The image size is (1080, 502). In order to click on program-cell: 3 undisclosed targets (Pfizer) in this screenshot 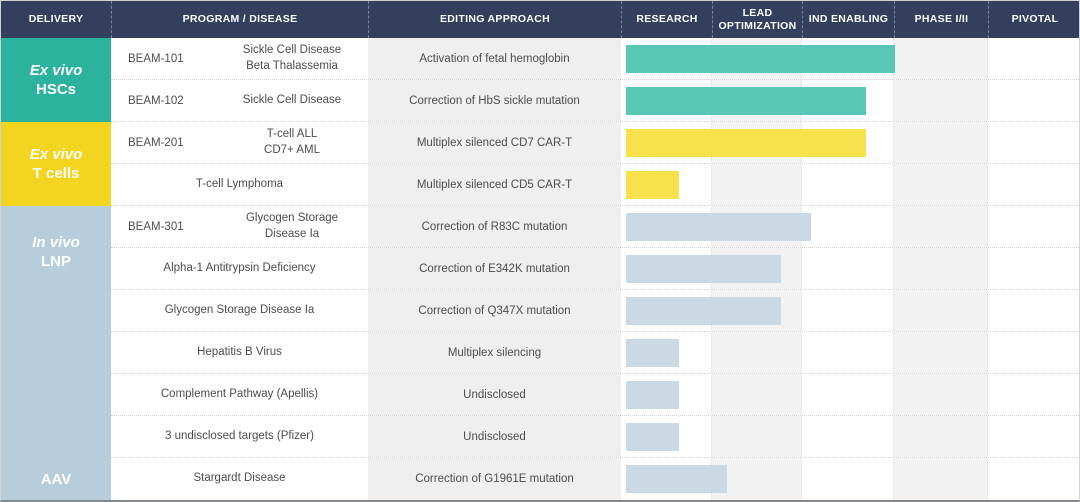, I will do `click(239, 436)`.